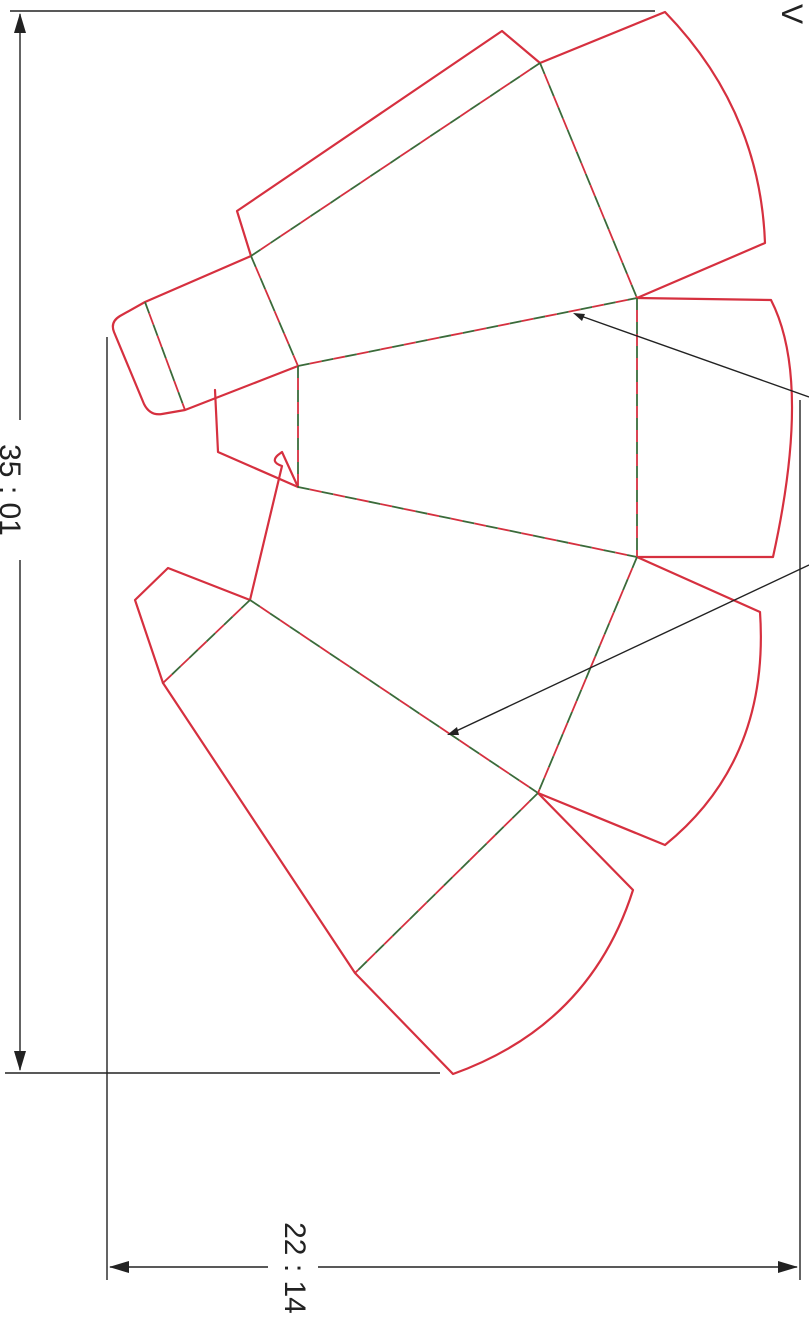 Image resolution: width=809 pixels, height=1322 pixels. I want to click on lower-left-flap, so click(192, 625).